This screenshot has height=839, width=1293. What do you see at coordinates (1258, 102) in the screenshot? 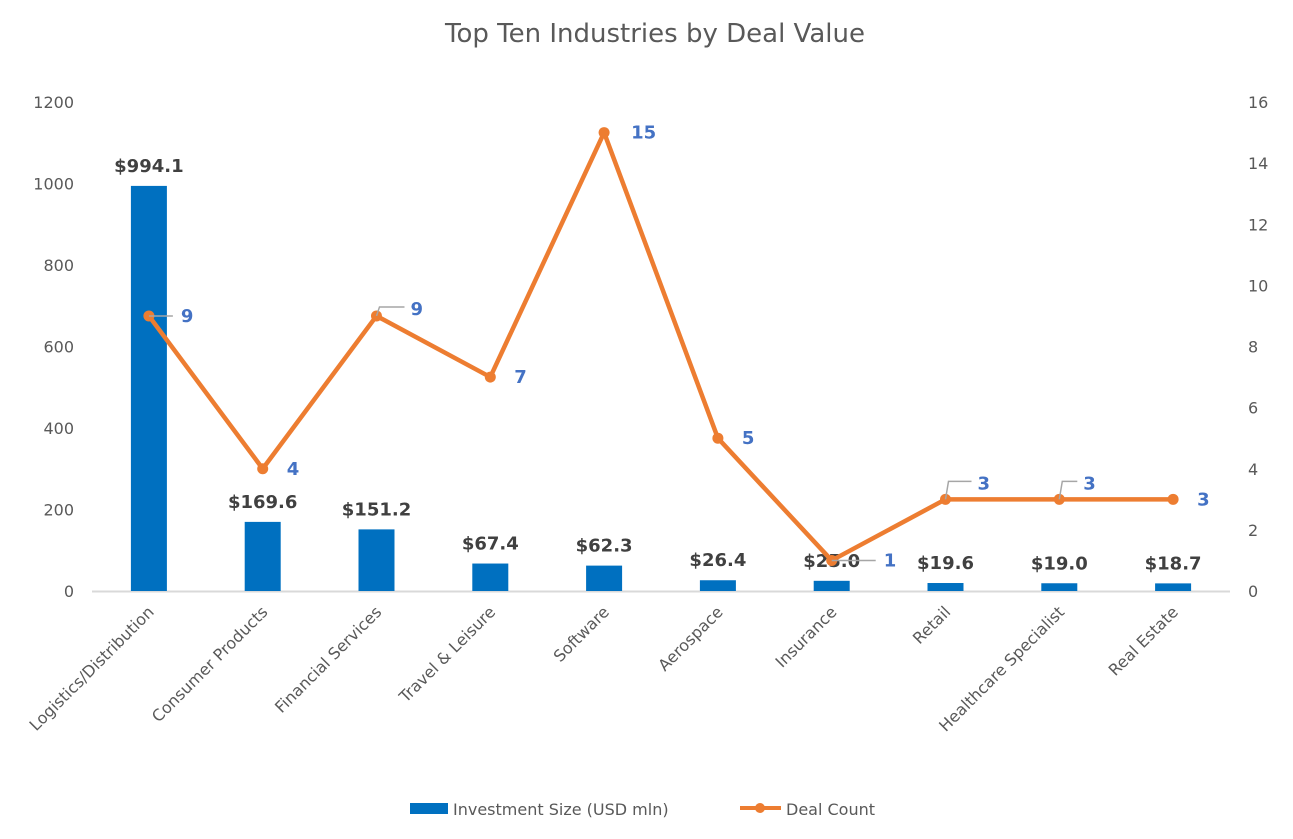
I see `y-tick-label-right: 16` at bounding box center [1258, 102].